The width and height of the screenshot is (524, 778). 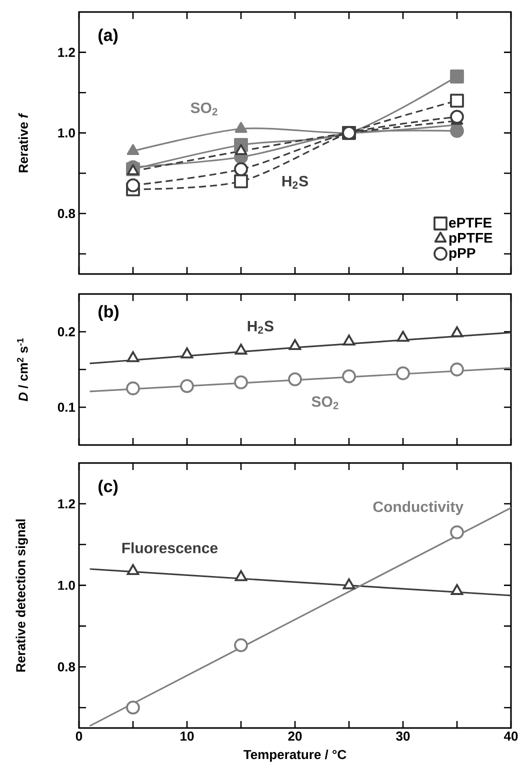 What do you see at coordinates (79, 736) in the screenshot?
I see `x-tick-label: 0` at bounding box center [79, 736].